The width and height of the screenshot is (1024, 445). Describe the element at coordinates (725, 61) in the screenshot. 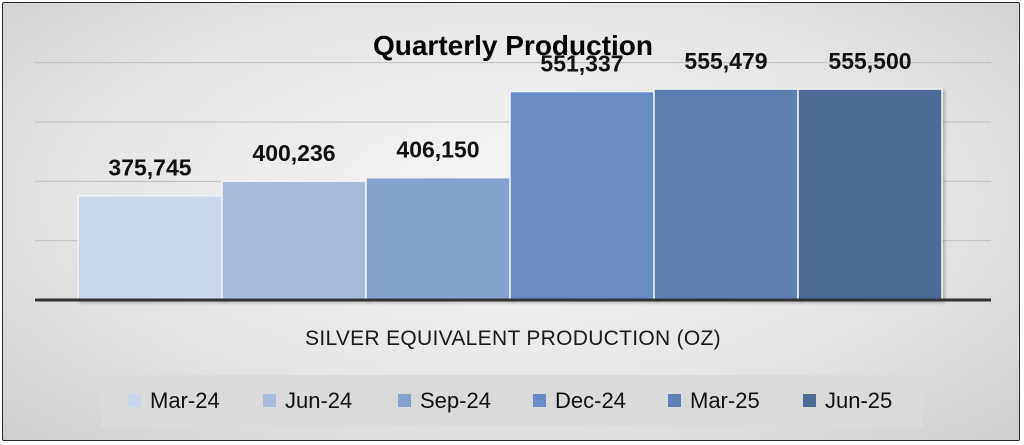

I see `data-label-mar-25: 555,479` at that location.